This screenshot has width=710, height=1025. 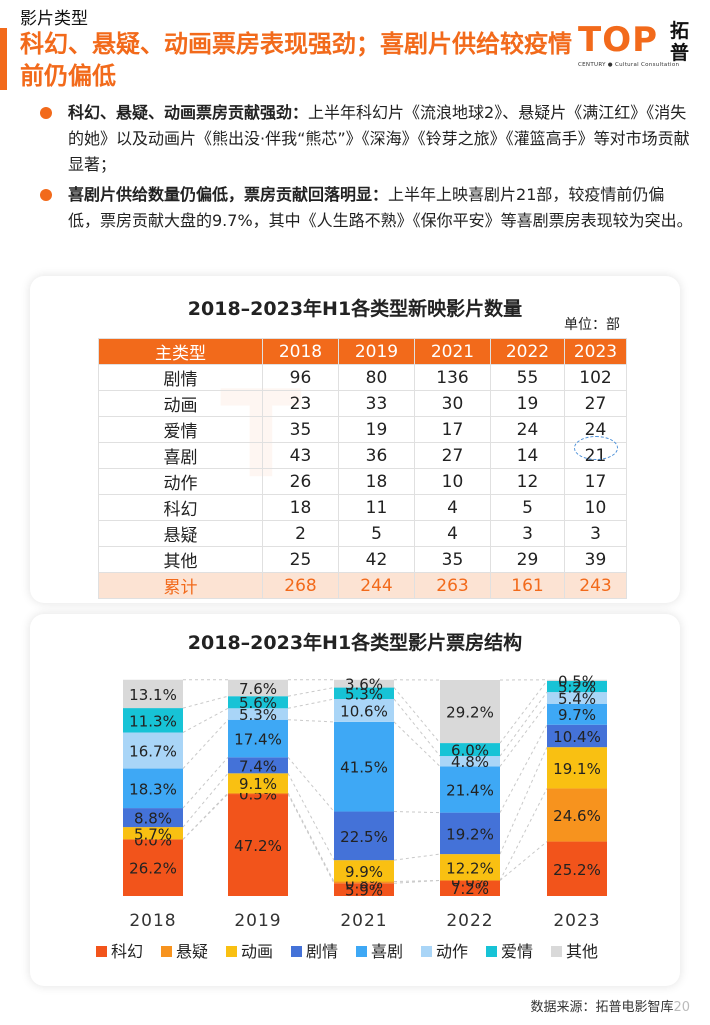 I want to click on x-tick-label: 2022, so click(x=469, y=921).